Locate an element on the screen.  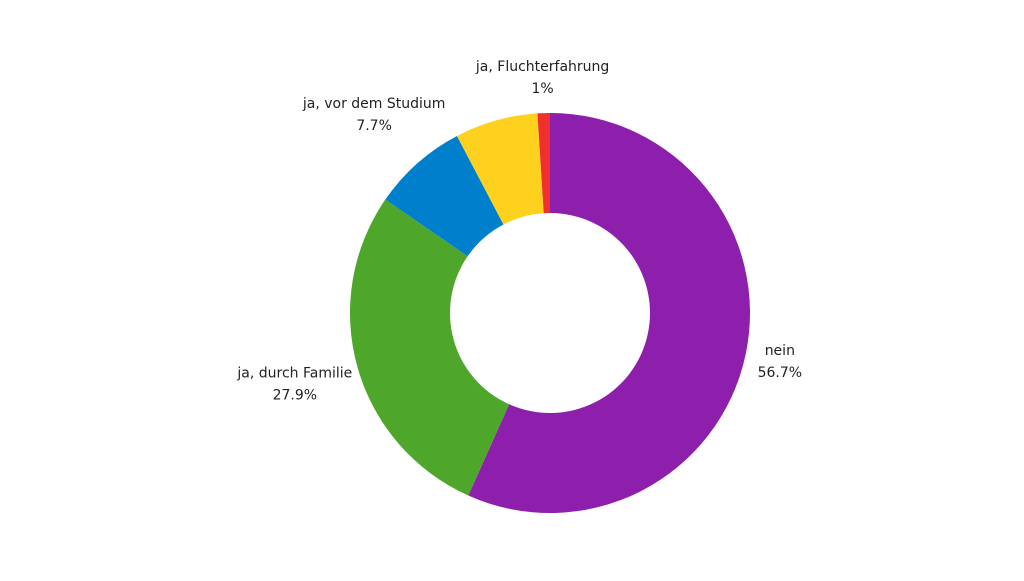
slice-label: ja, Fluchterfahrung is located at coordinates (542, 67).